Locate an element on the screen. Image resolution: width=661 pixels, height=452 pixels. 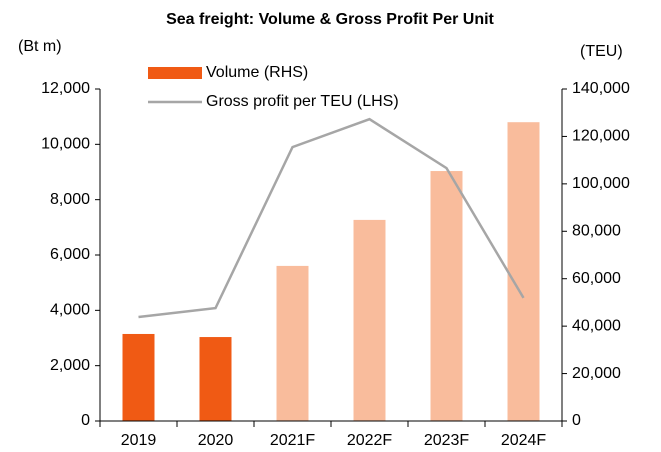
y2-tick-label: 40,000 is located at coordinates (596, 325).